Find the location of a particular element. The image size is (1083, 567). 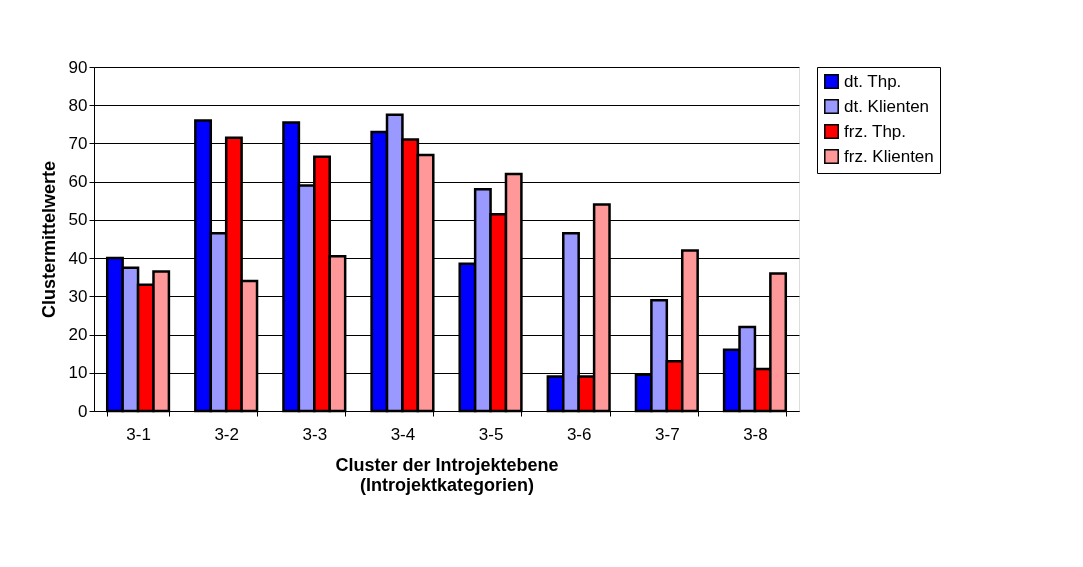

legend-label: dt. Thp. is located at coordinates (873, 81).